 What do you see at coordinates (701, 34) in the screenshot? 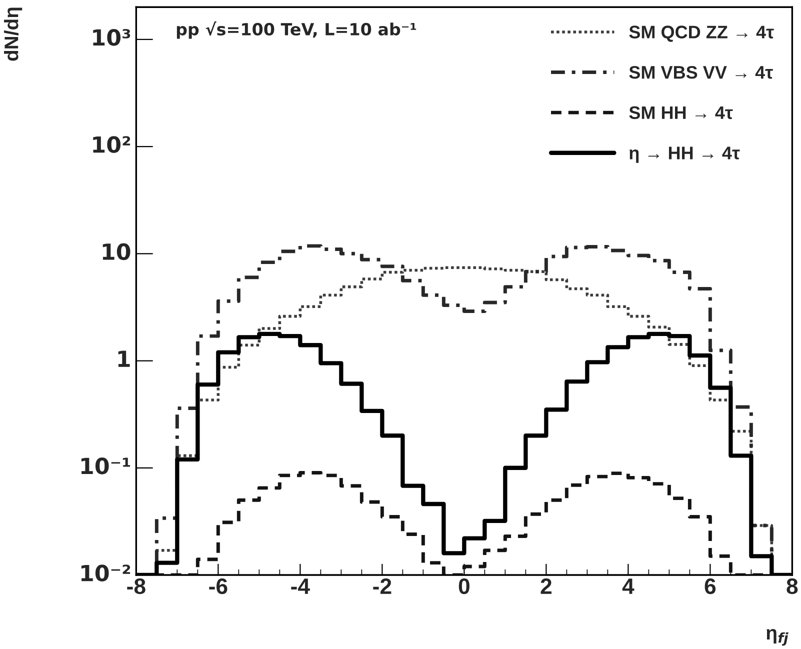
I see `legend-label: SM QCD ZZ → 4τ` at bounding box center [701, 34].